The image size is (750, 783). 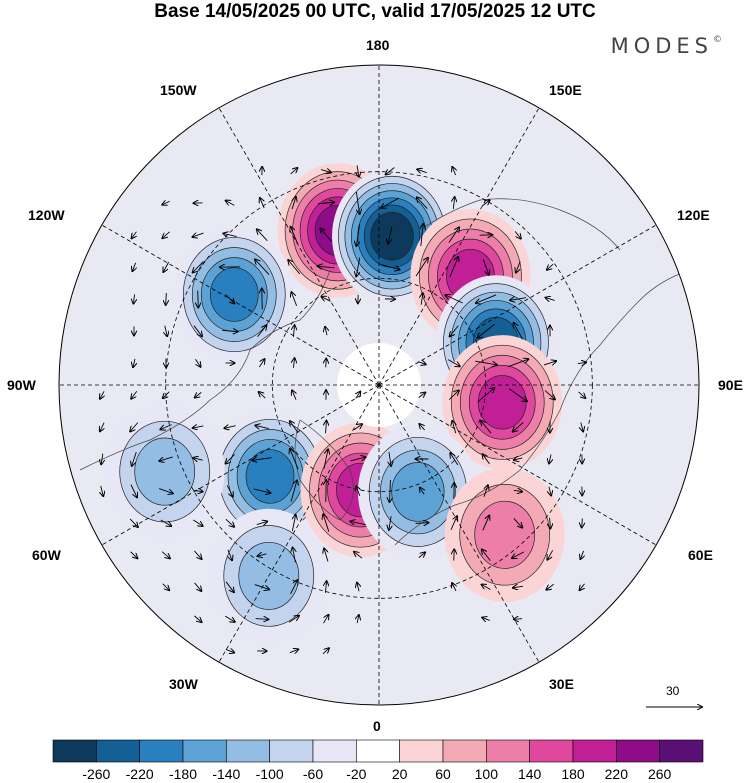 I want to click on coastline-north-america, so click(x=205, y=370).